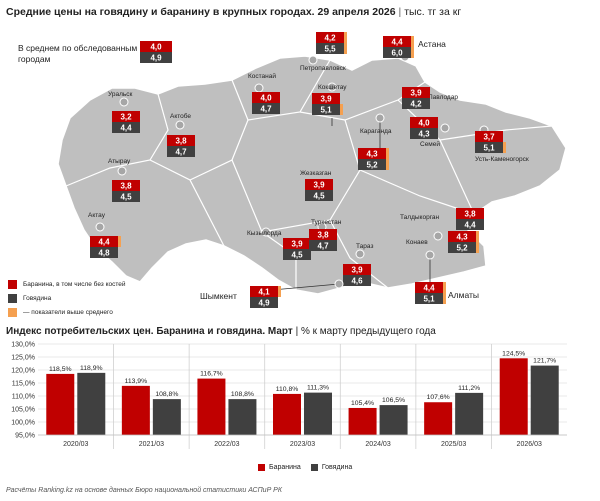  Describe the element at coordinates (429, 298) in the screenshot. I see `city-almaty-beef-box` at that location.